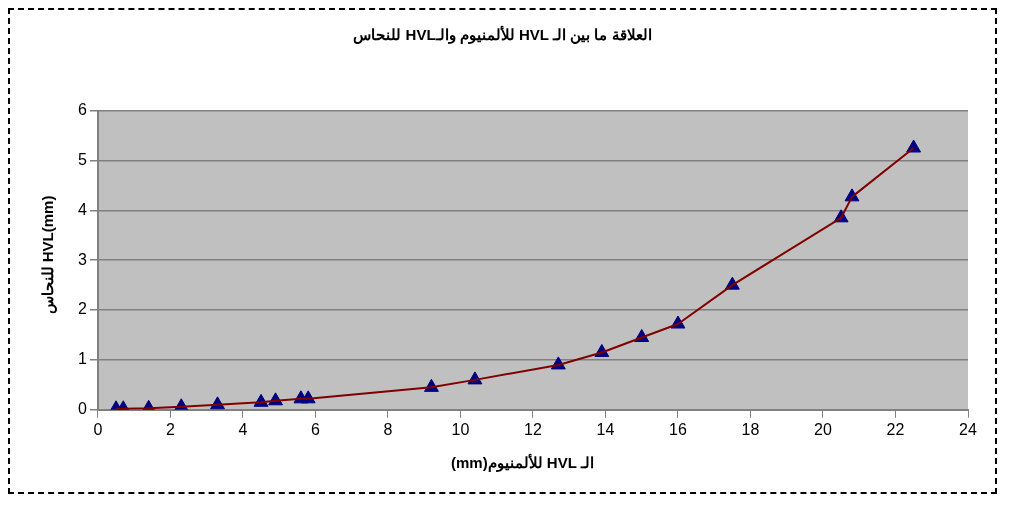 The image size is (1009, 506). Describe the element at coordinates (48, 255) in the screenshot. I see `y-axis-title: (mm)HVL للنحاس` at that location.